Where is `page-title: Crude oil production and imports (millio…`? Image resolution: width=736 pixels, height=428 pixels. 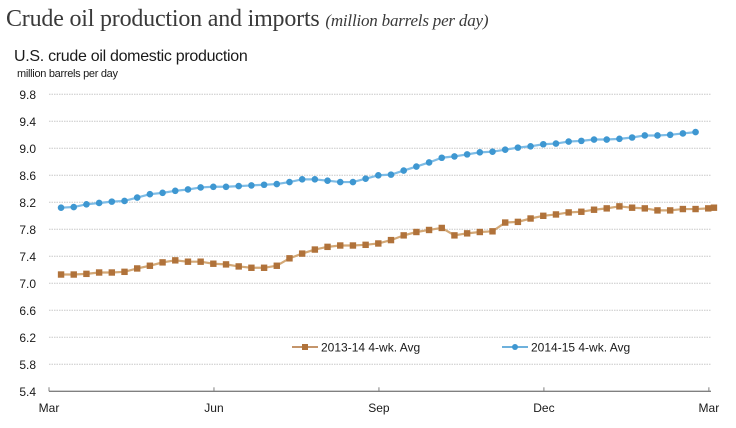
page-title: Crude oil production and imports (millio… is located at coordinates (247, 19).